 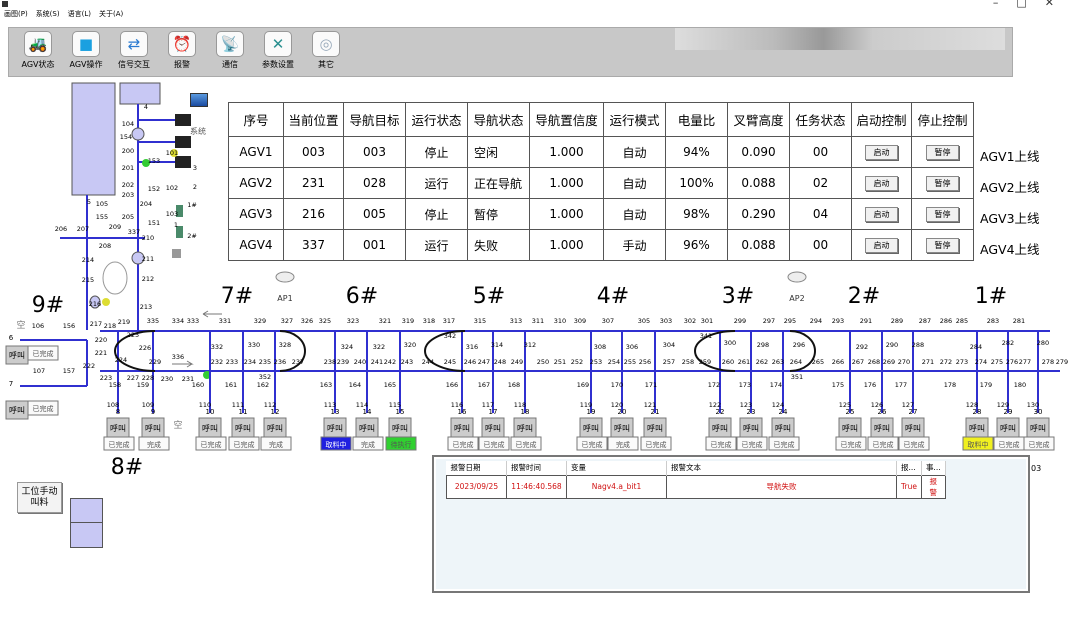 What do you see at coordinates (182, 53) in the screenshot?
I see `toolbar-button-3: ⏰ 报警` at bounding box center [182, 53].